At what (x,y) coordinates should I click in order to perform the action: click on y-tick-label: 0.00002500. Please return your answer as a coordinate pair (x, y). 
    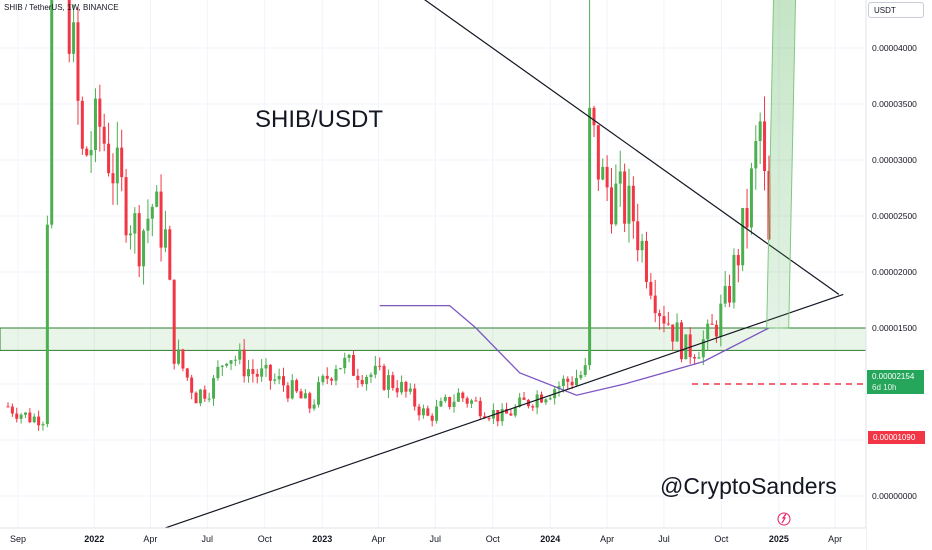
    Looking at the image, I should click on (894, 216).